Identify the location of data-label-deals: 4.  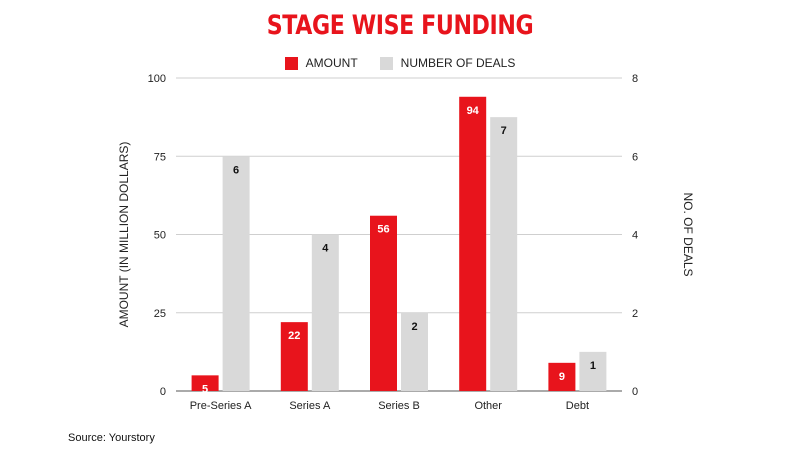
(325, 249).